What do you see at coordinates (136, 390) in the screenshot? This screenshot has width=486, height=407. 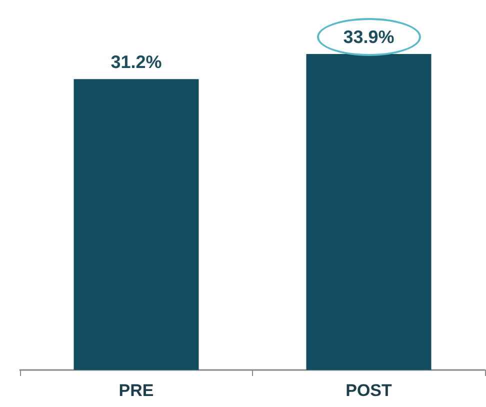 I see `x-tick-label: PRE` at bounding box center [136, 390].